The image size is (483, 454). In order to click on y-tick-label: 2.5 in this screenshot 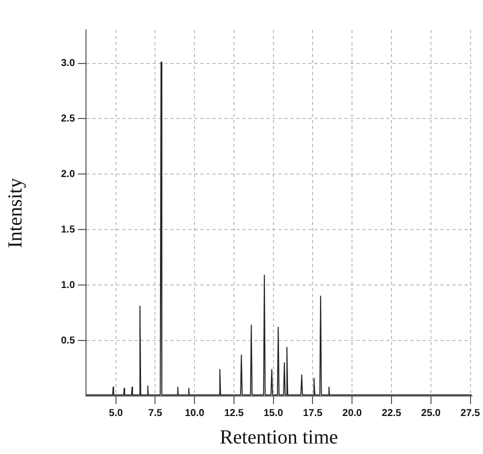, I will do `click(68, 118)`.